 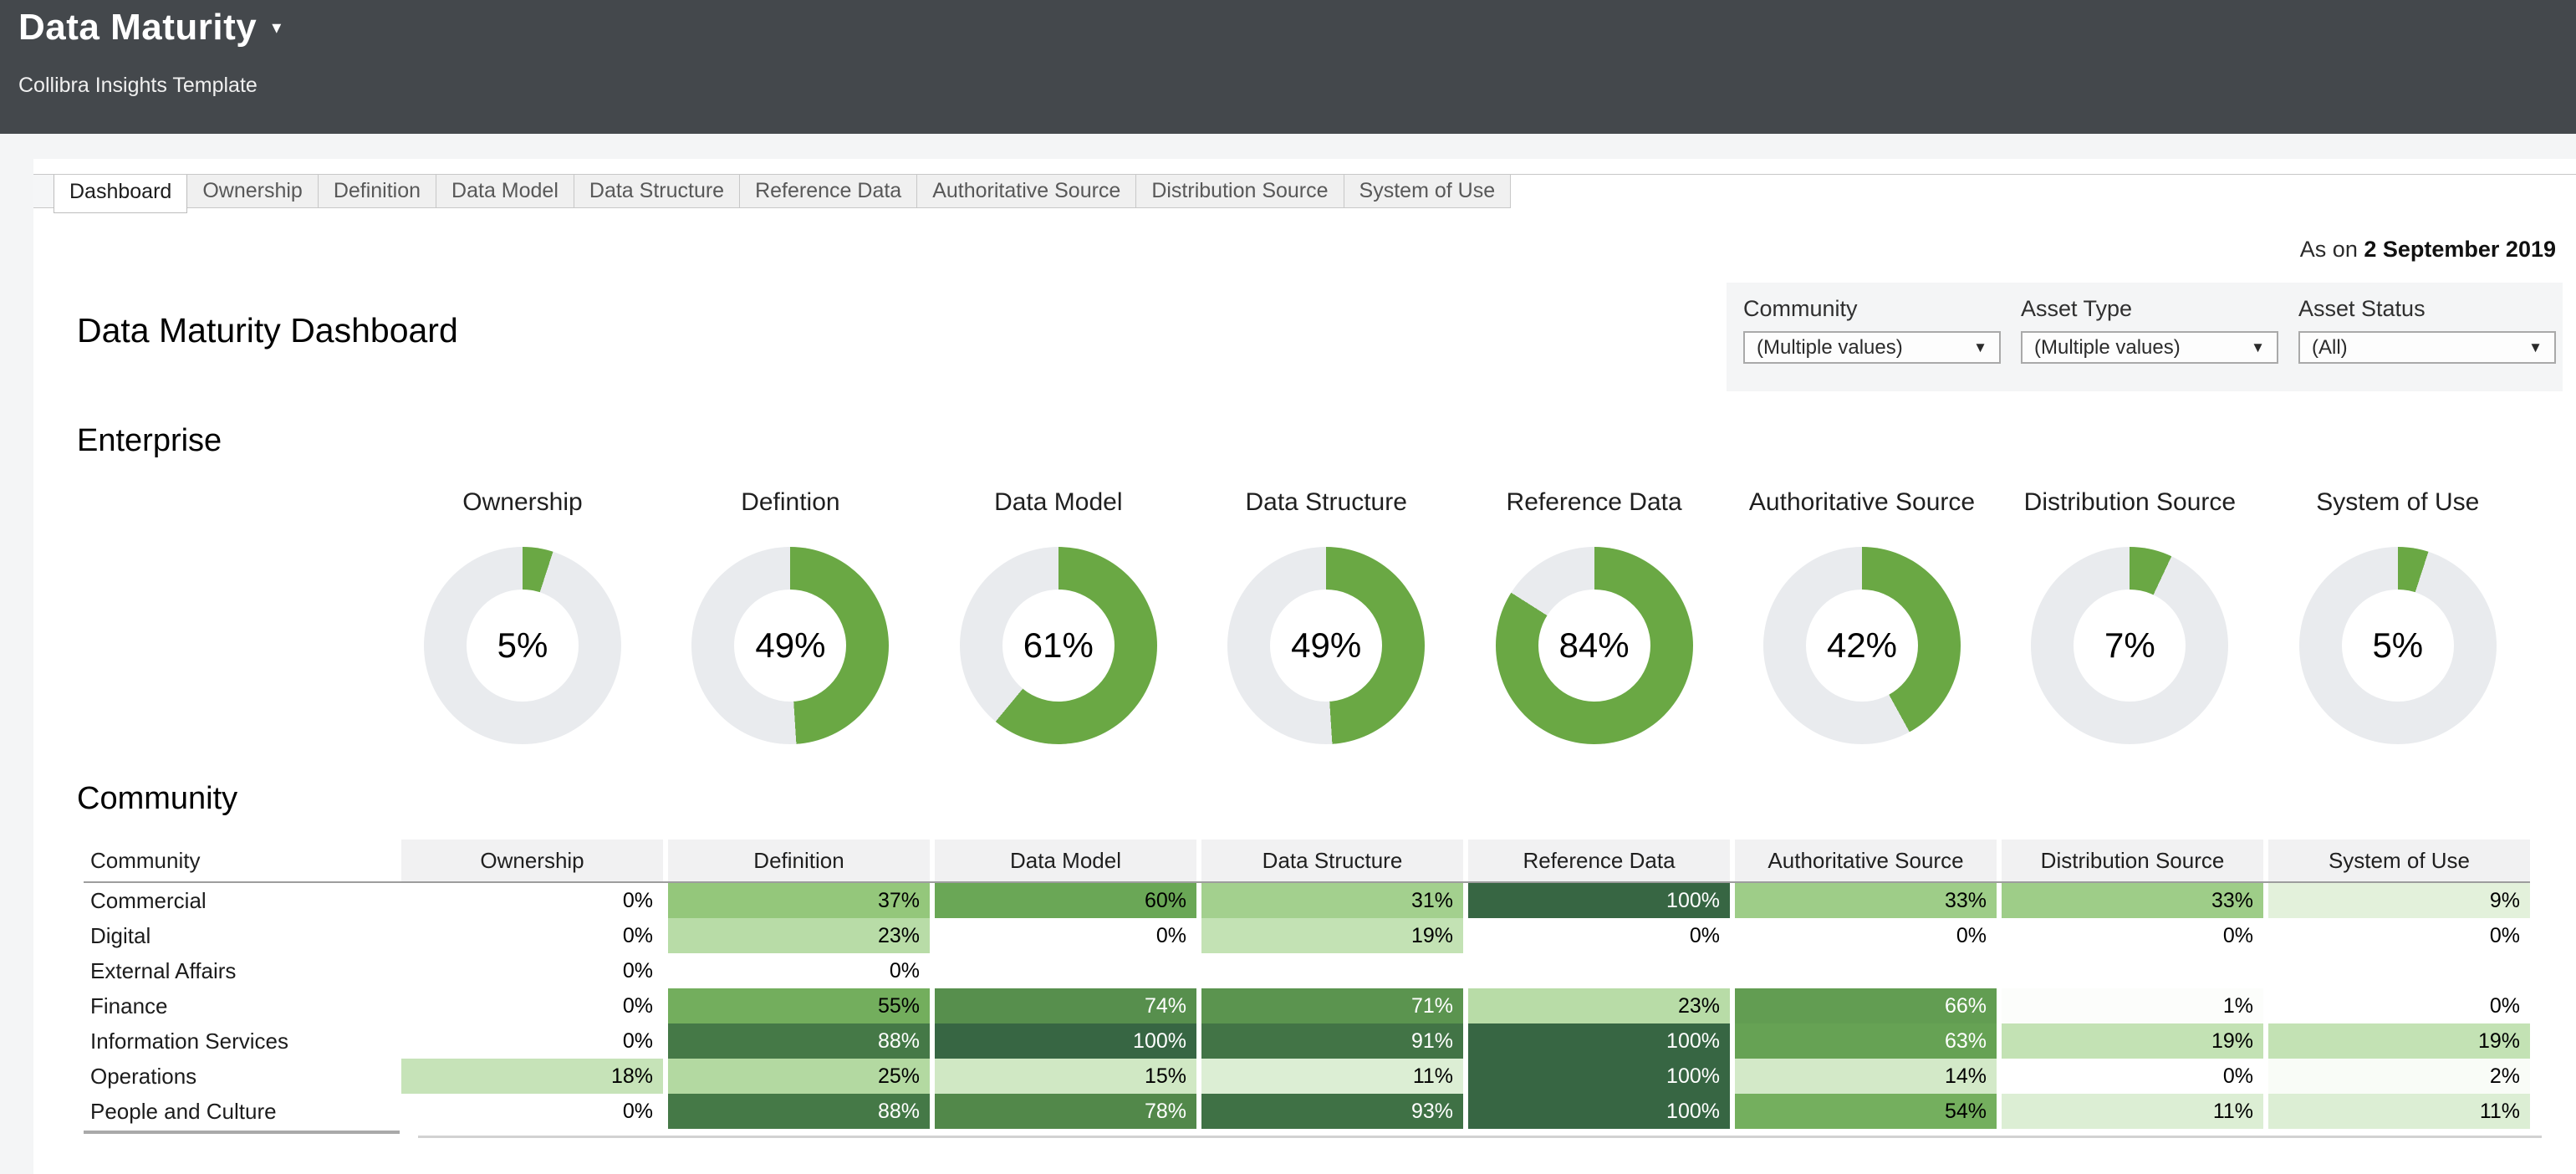 I want to click on tab-ownership: Ownership, so click(x=253, y=191).